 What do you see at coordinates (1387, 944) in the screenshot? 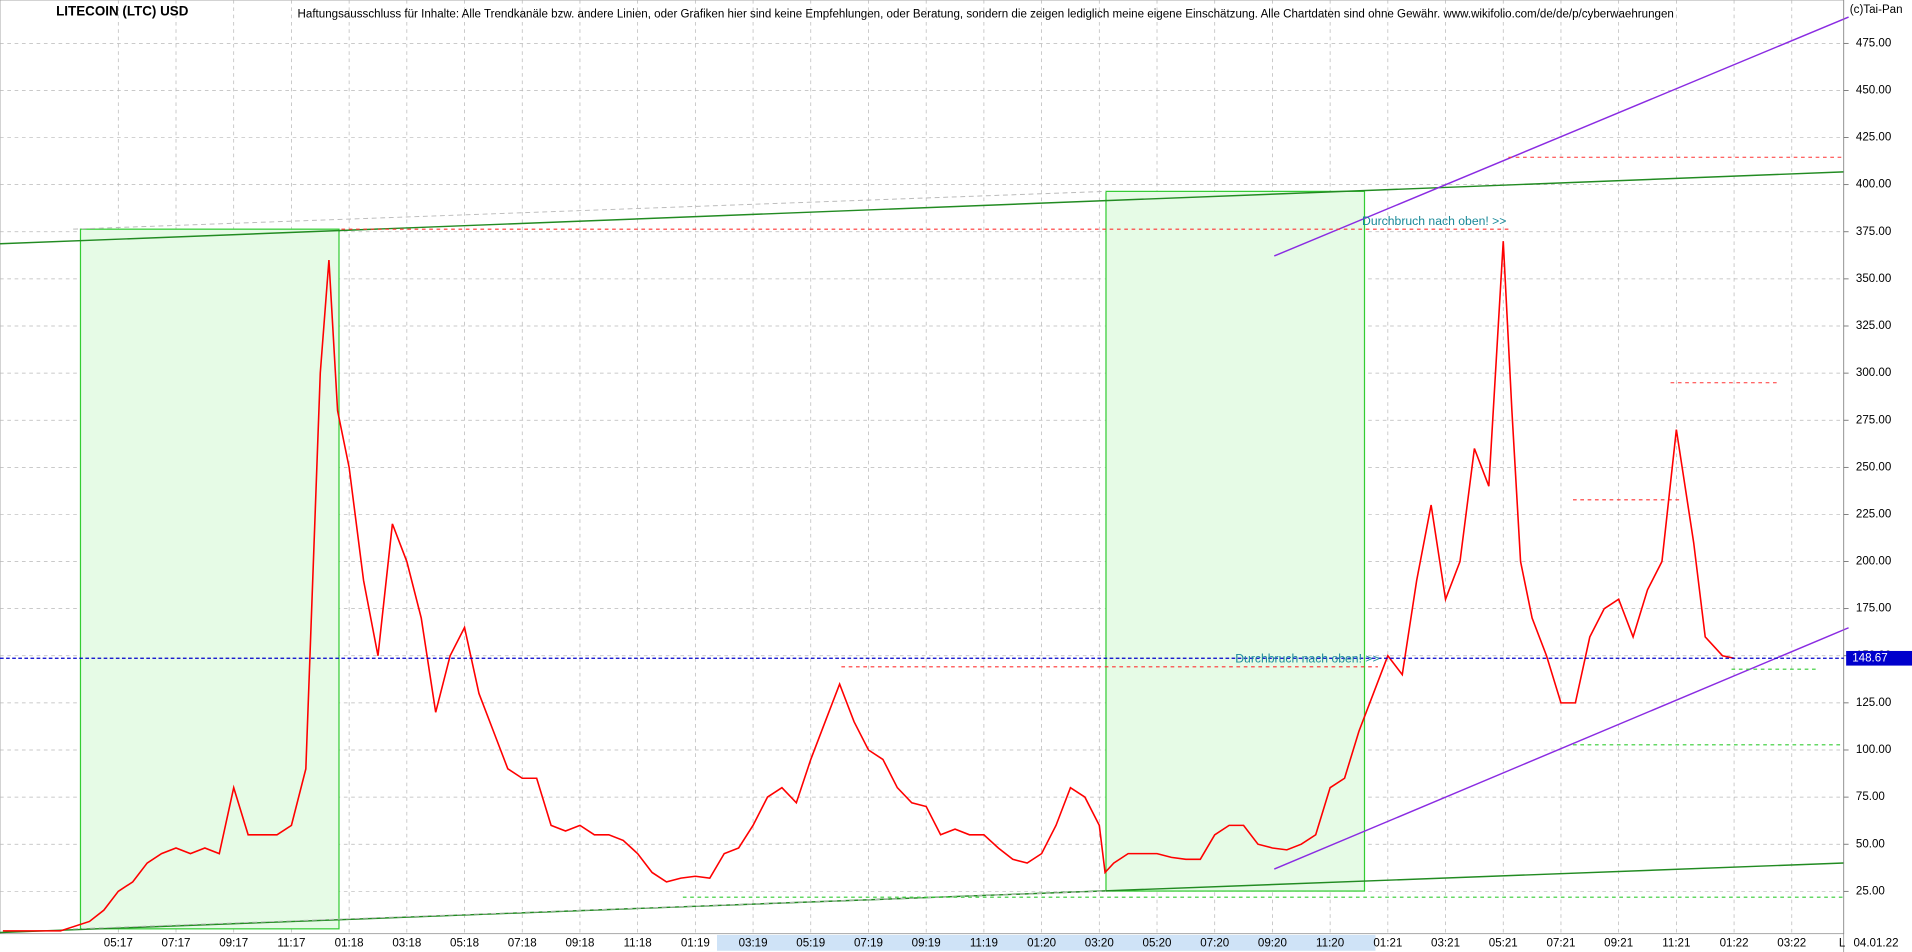
I see `x-tick-label: 01:21` at bounding box center [1387, 944].